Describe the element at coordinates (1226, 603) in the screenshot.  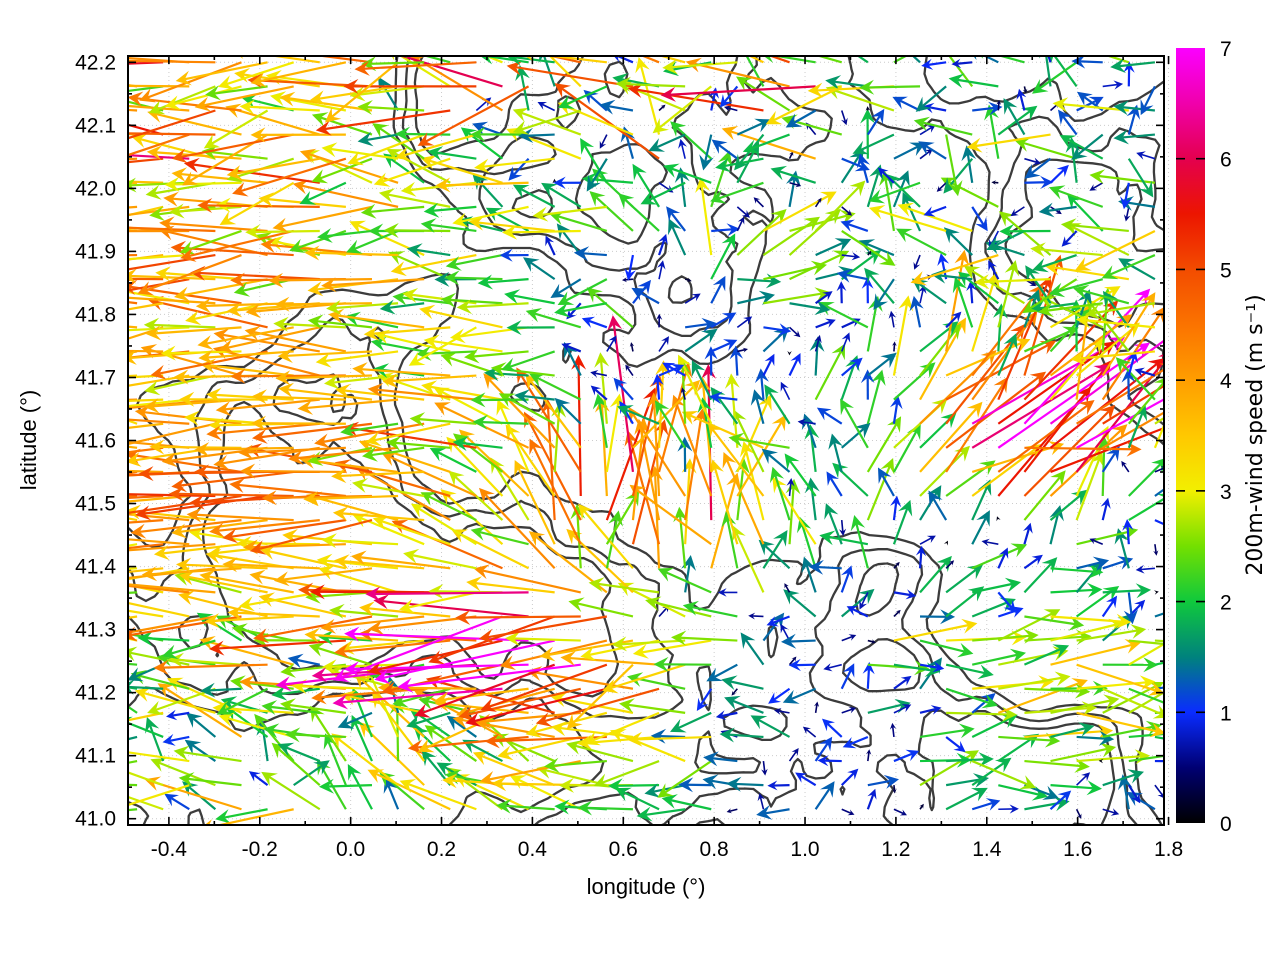
I see `colorbar-tick-label: 2` at that location.